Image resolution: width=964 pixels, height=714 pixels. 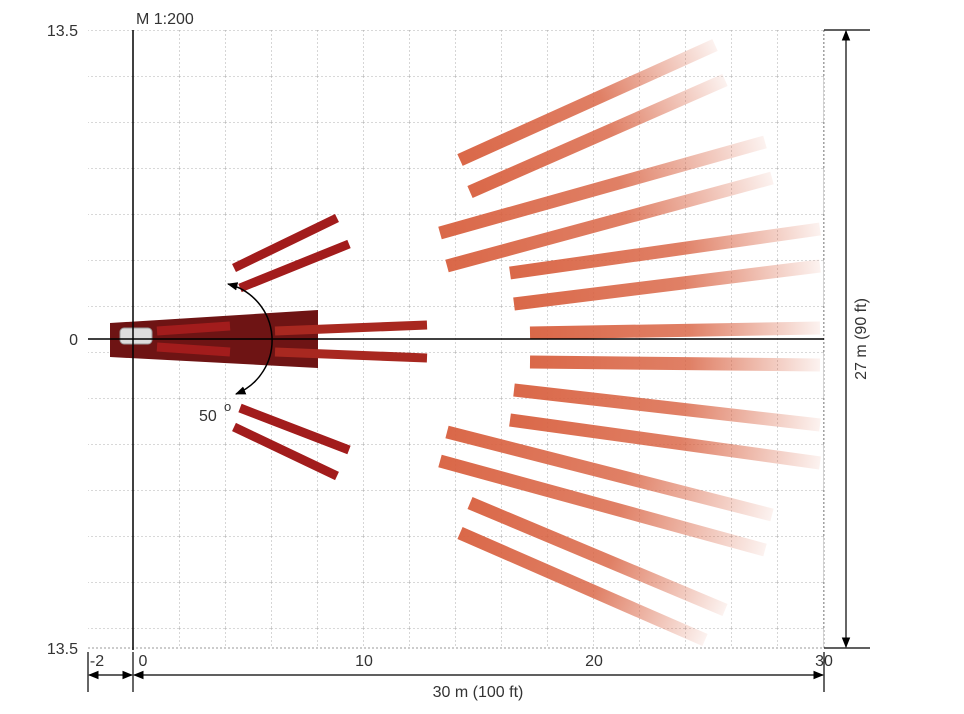 I want to click on width-dimension: 30 m (100 ft), so click(x=478, y=692).